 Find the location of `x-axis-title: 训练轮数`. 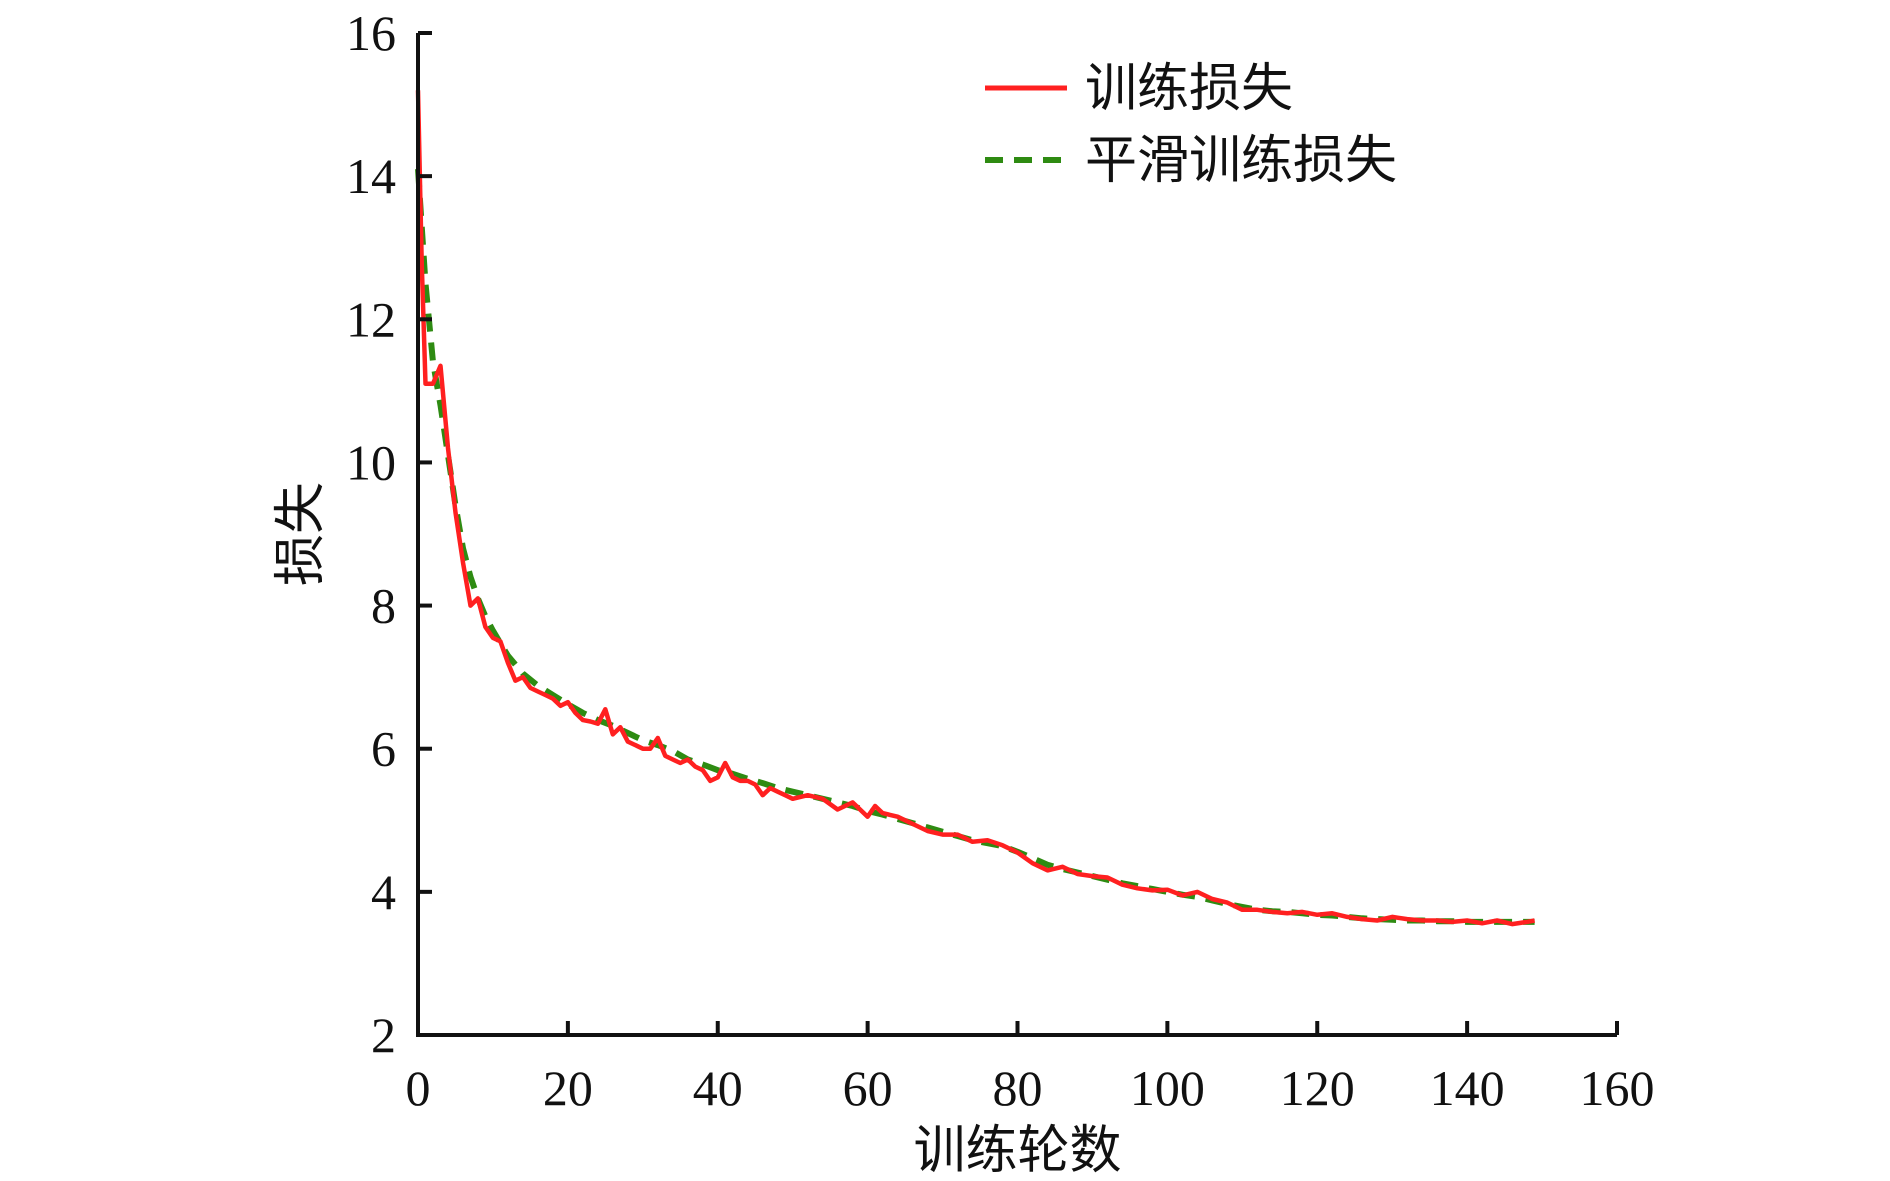

x-axis-title: 训练轮数 is located at coordinates (1017, 1151).